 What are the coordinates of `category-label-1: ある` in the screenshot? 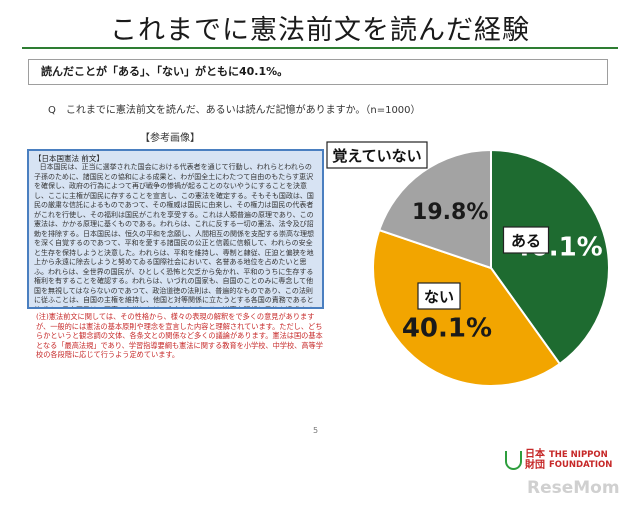 It's located at (526, 241).